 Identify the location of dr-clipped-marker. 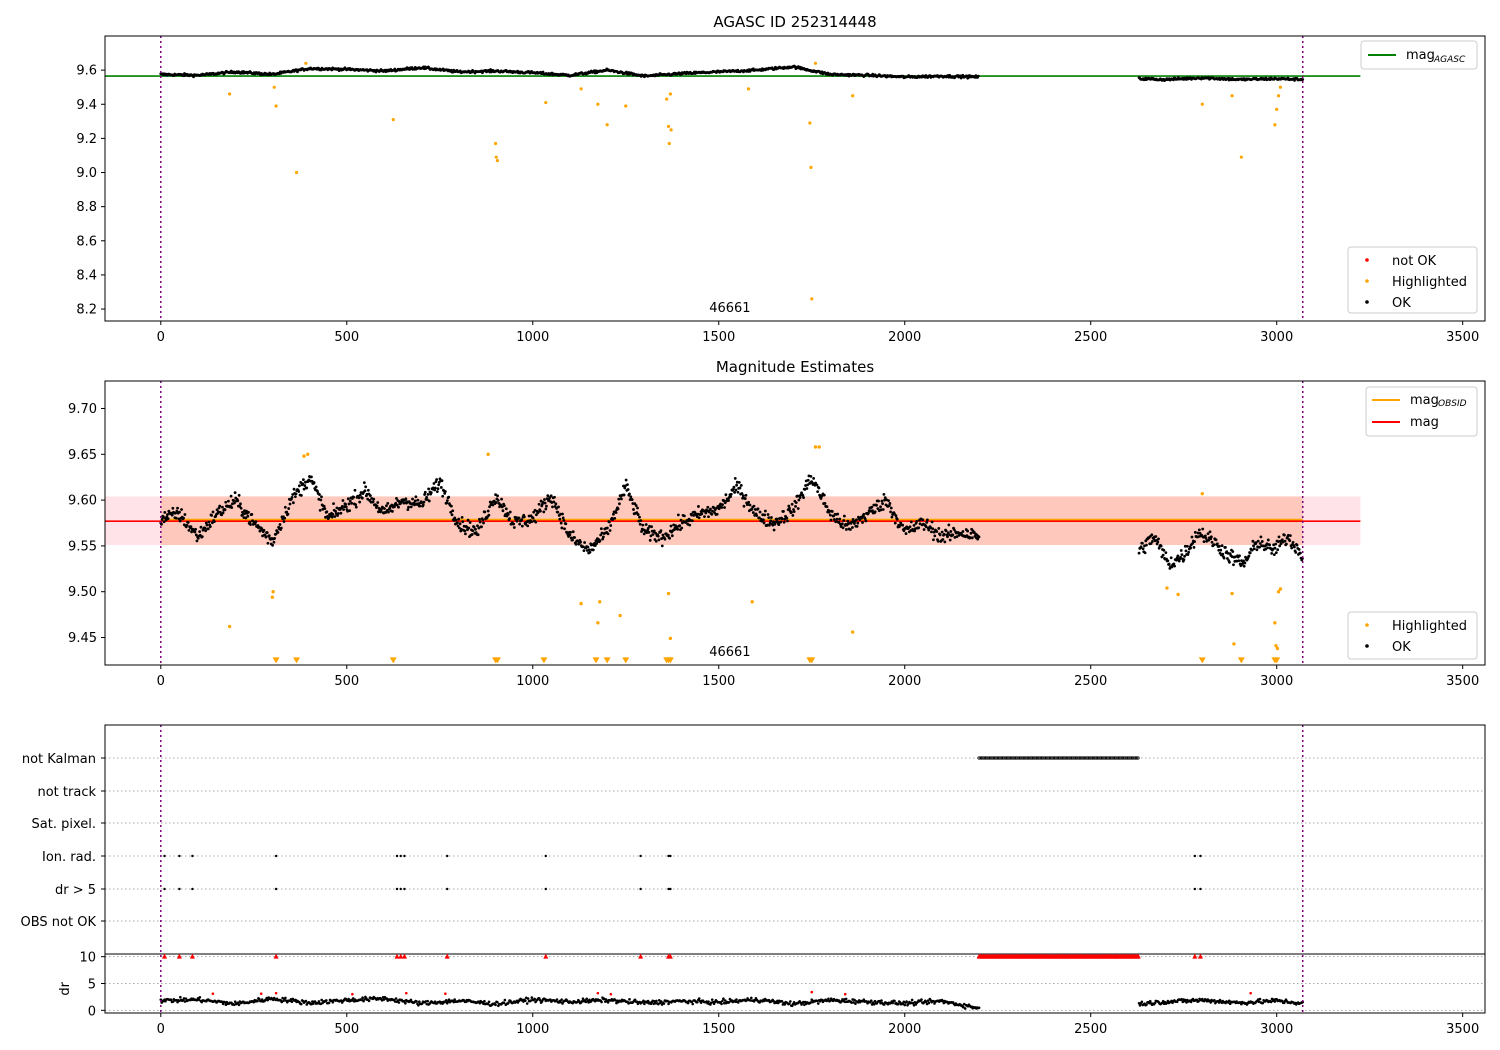
(404, 956).